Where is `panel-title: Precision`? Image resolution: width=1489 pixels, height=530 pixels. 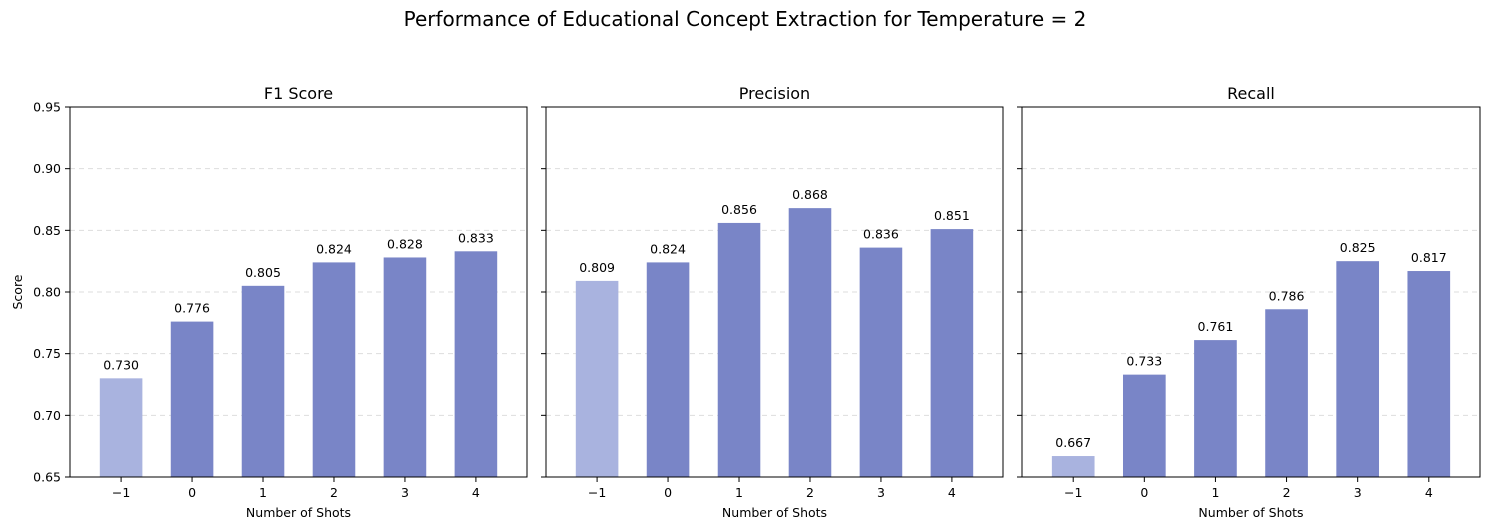
panel-title: Precision is located at coordinates (774, 93).